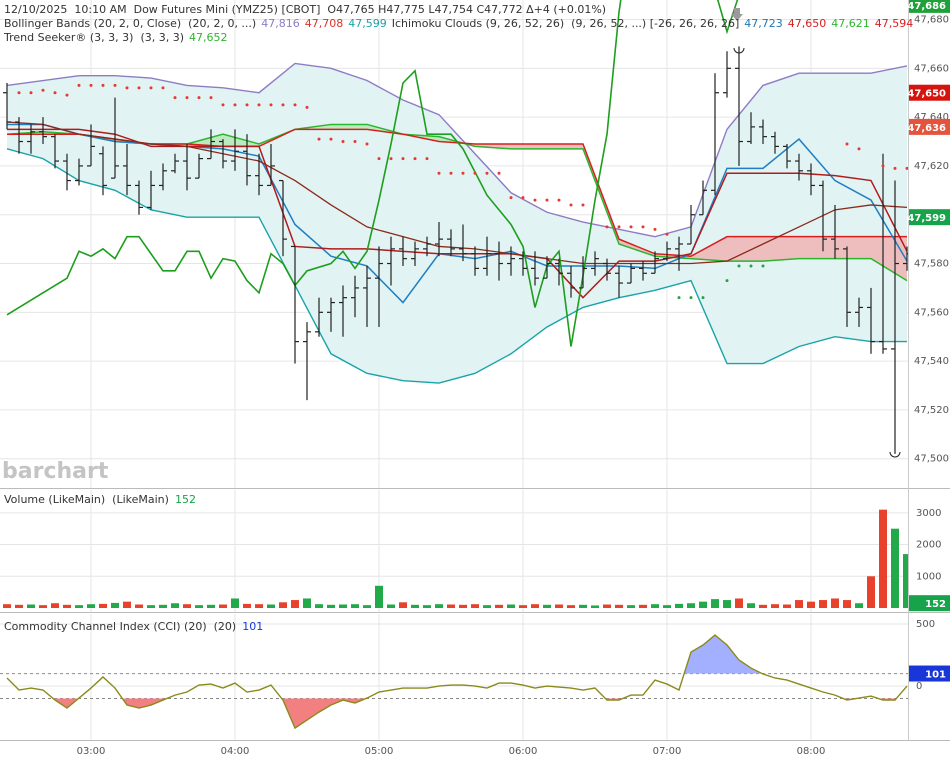  I want to click on y-tick-label: 47,640, so click(931, 117).